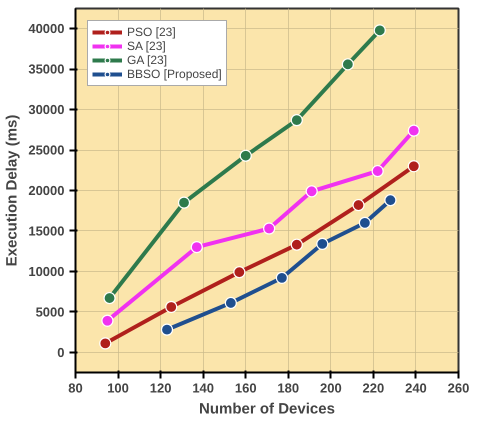  Describe the element at coordinates (46, 150) in the screenshot. I see `y-tick-label: 25000` at that location.